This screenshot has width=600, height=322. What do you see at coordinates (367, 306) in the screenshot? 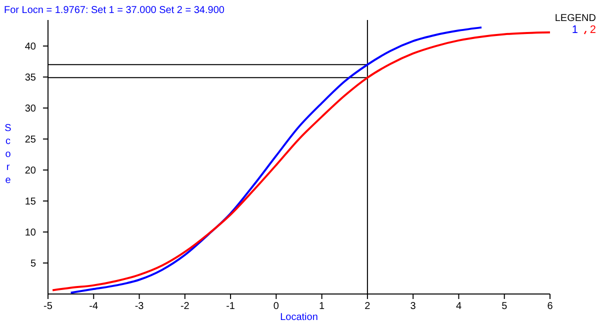
I see `x-tick-label: 2` at bounding box center [367, 306].